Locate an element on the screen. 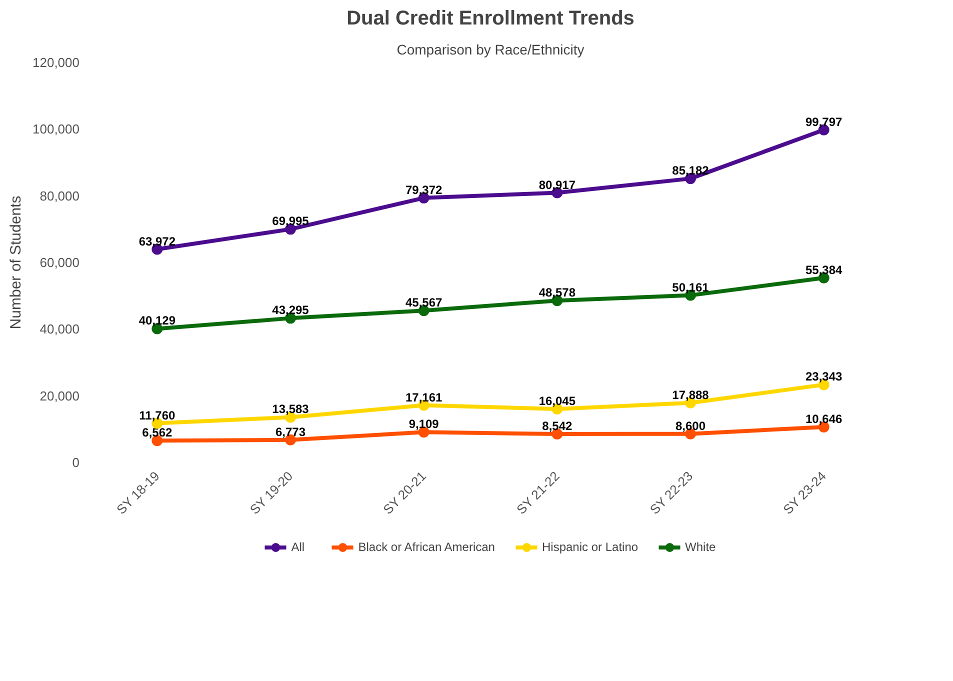  data-label: 6,773 is located at coordinates (290, 431).